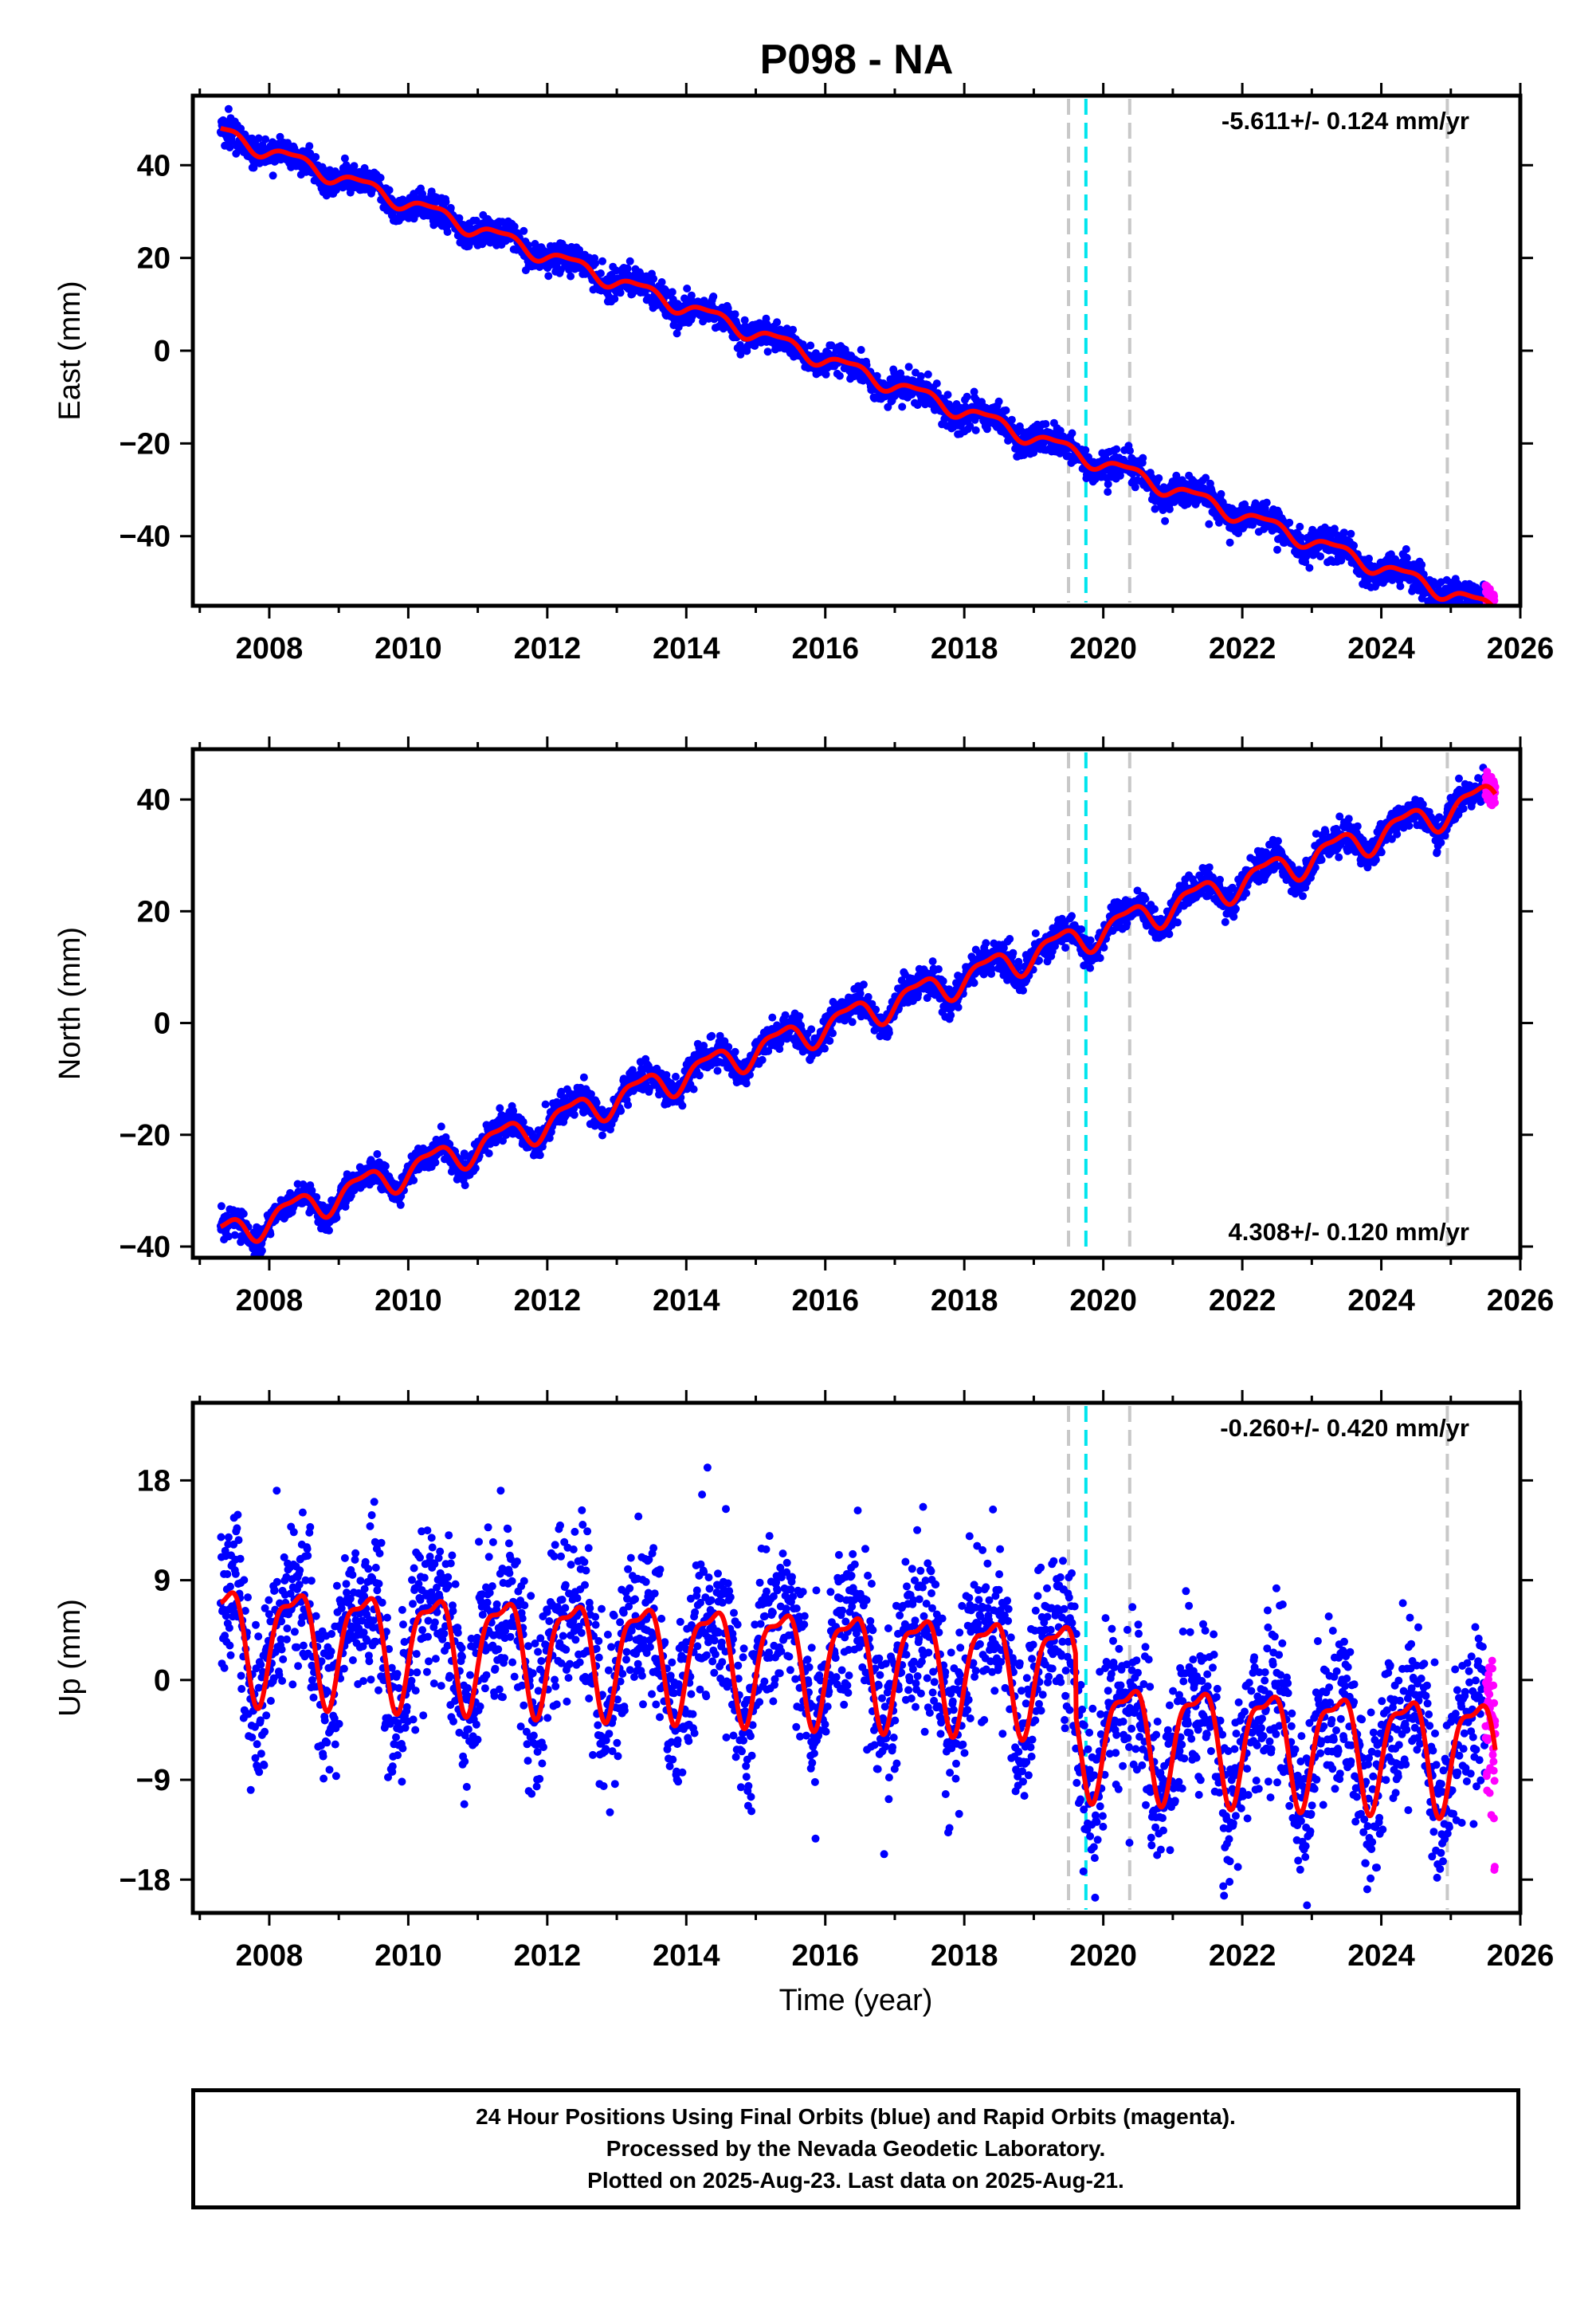  Describe the element at coordinates (146, 444) in the screenshot. I see `y-tick-label: −20` at that location.